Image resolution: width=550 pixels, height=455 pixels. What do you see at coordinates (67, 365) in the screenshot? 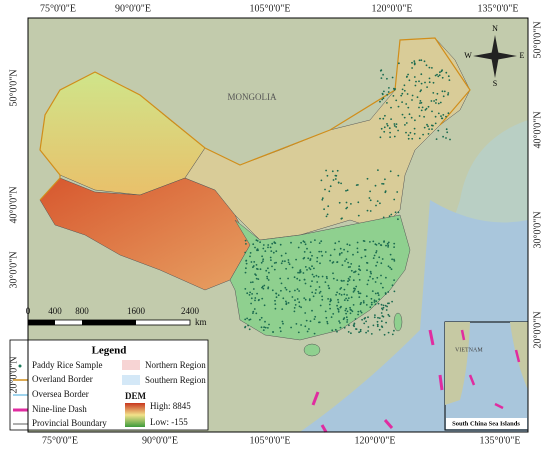
I see `legend-item: Paddy Rice Sample` at bounding box center [67, 365].